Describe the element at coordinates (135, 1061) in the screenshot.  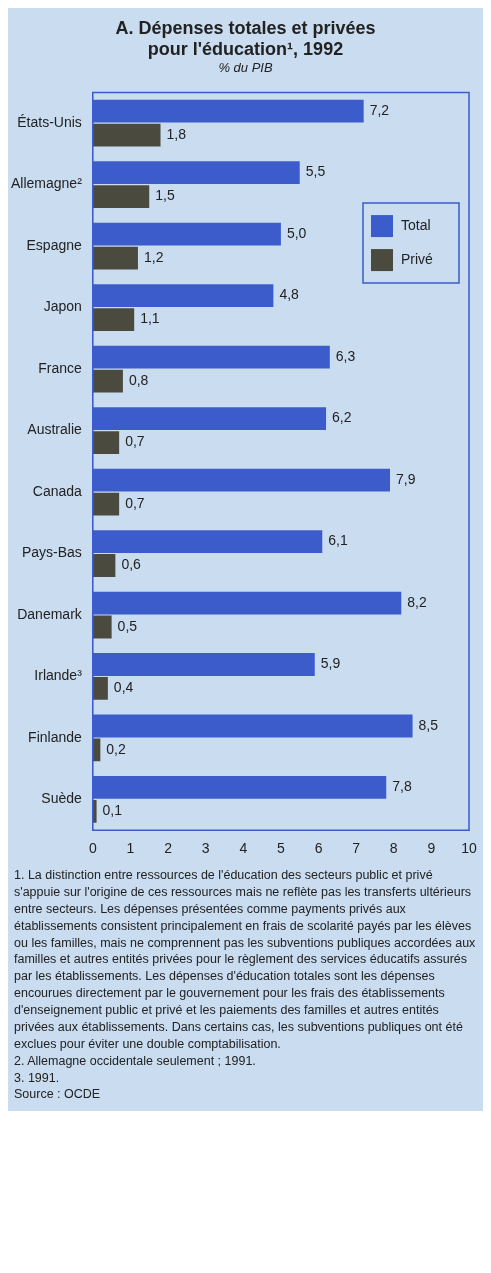
I see `text: 2. Allemagne occidentale seulement ; 1991.` at that location.